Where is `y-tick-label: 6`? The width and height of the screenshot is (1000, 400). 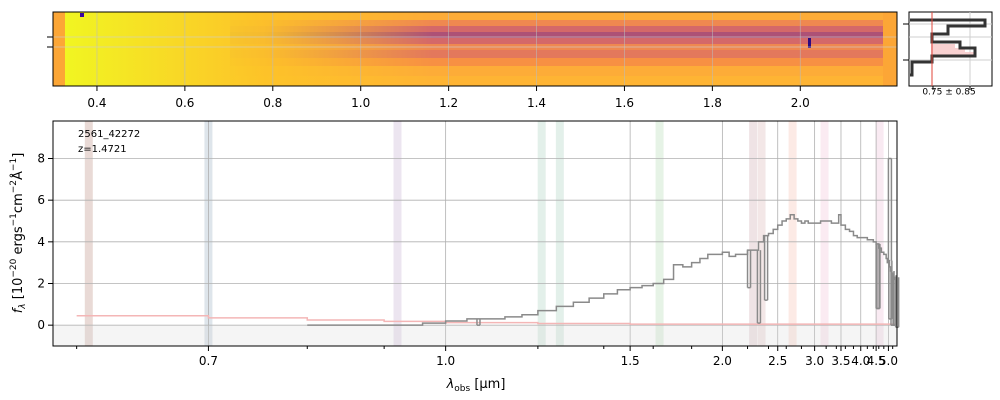
y-tick-label: 6 is located at coordinates (41, 200).